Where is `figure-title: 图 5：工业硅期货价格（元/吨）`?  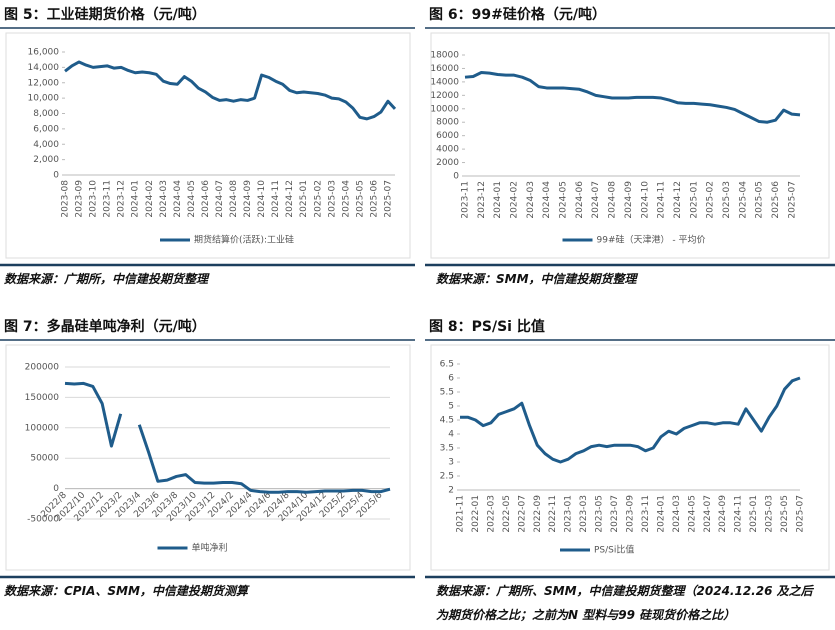
figure-title: 图 5：工业硅期货价格（元/吨） is located at coordinates (105, 15).